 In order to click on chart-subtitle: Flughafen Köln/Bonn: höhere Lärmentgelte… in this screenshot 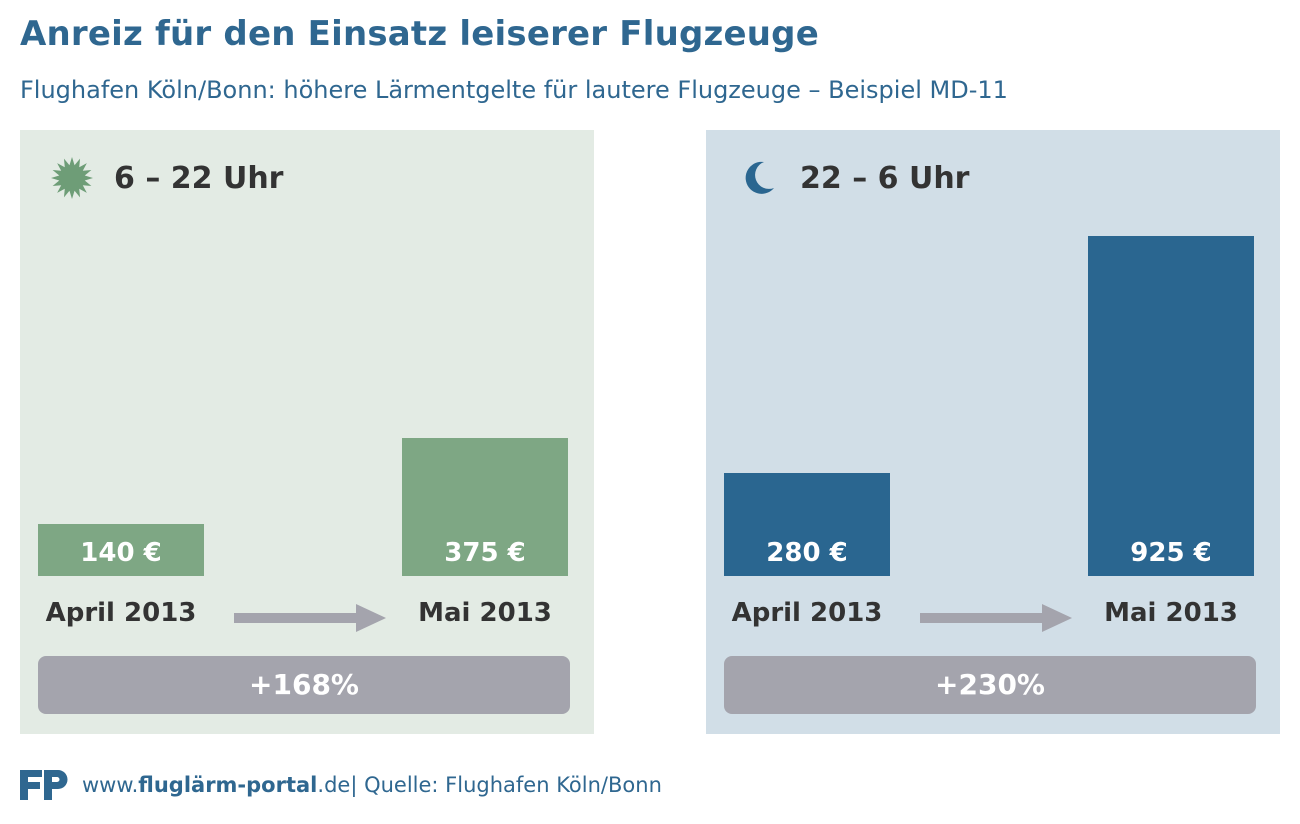, I will do `click(514, 90)`.